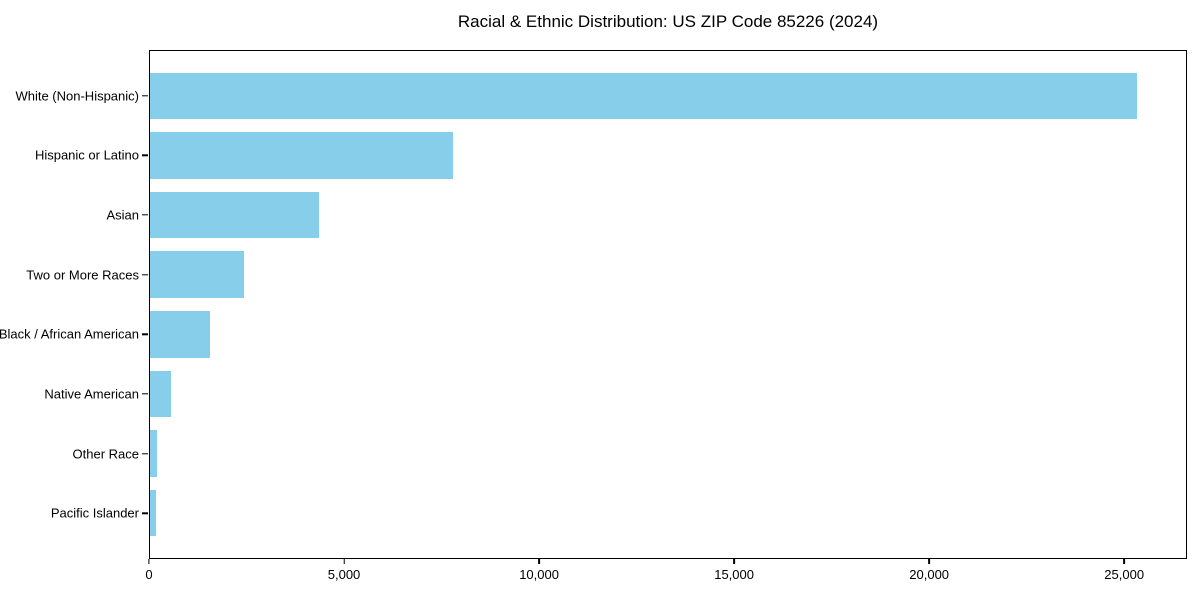 This screenshot has height=600, width=1200. I want to click on x-tick: 20,000, so click(929, 570).